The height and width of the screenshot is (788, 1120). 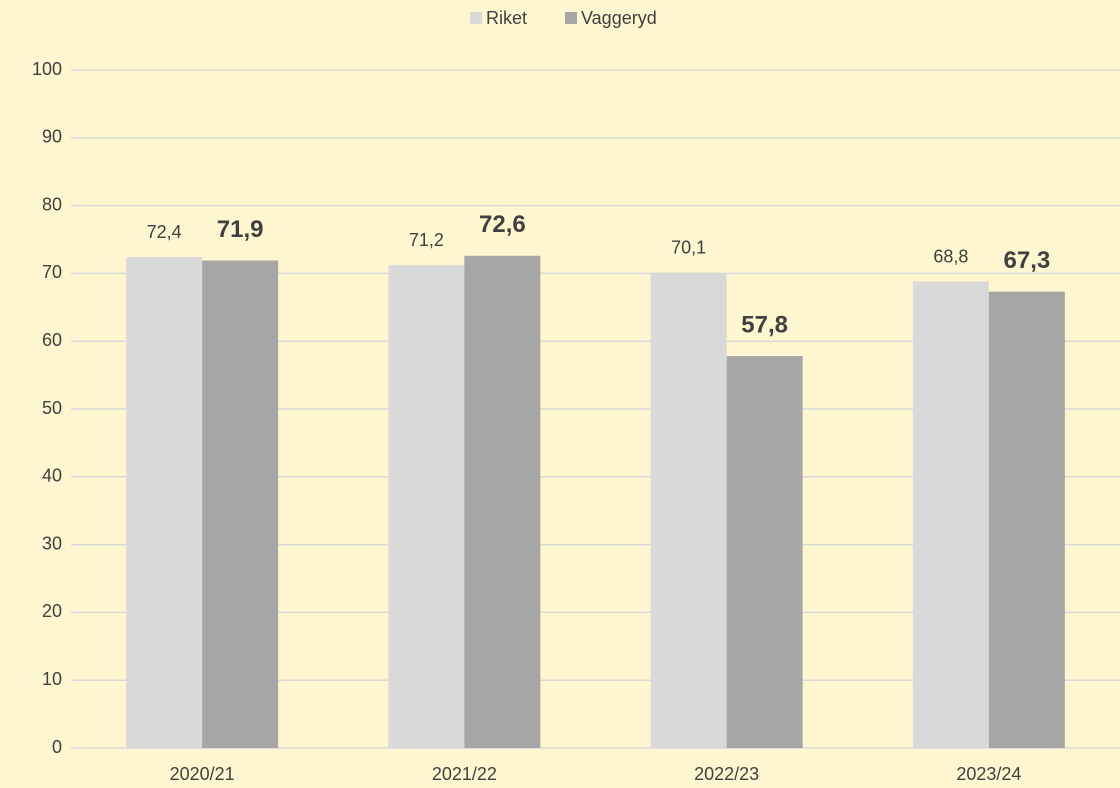 What do you see at coordinates (988, 774) in the screenshot?
I see `x-tick-label: 2023/24` at bounding box center [988, 774].